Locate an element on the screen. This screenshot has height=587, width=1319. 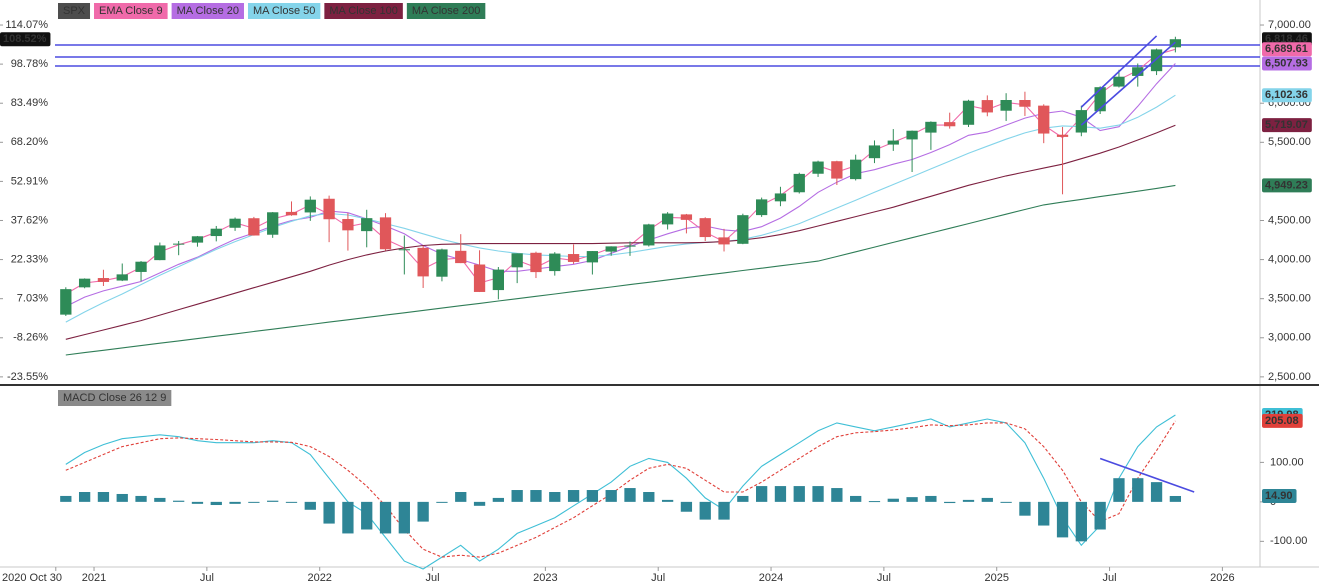
macd-last-value-text: 14.90 is located at coordinates (1279, 496).